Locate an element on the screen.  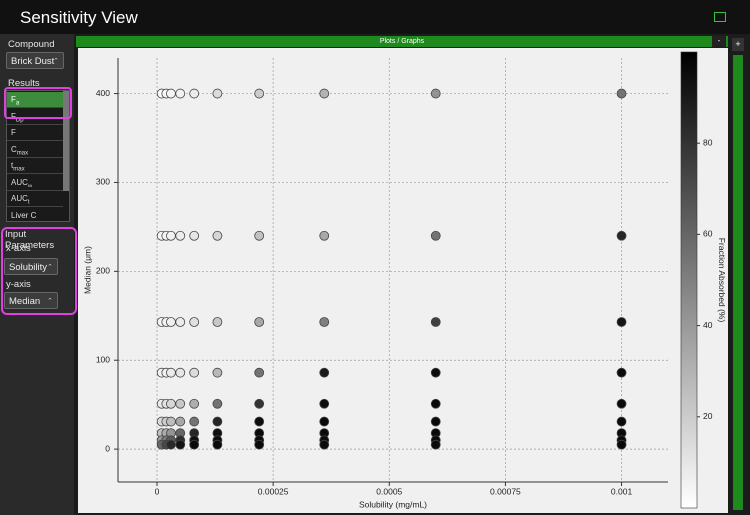
export-icon is located at coordinates (720, 17).